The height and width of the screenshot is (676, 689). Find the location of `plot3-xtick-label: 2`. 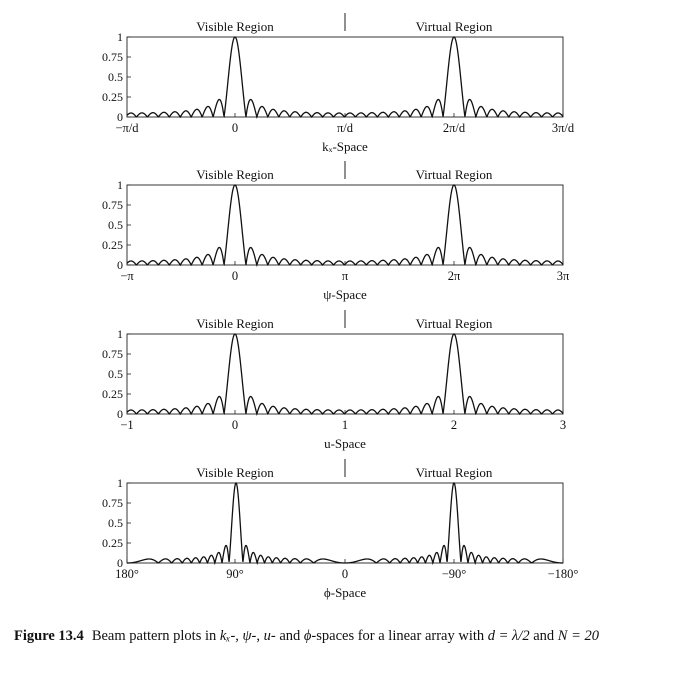

plot3-xtick-label: 2 is located at coordinates (454, 425).